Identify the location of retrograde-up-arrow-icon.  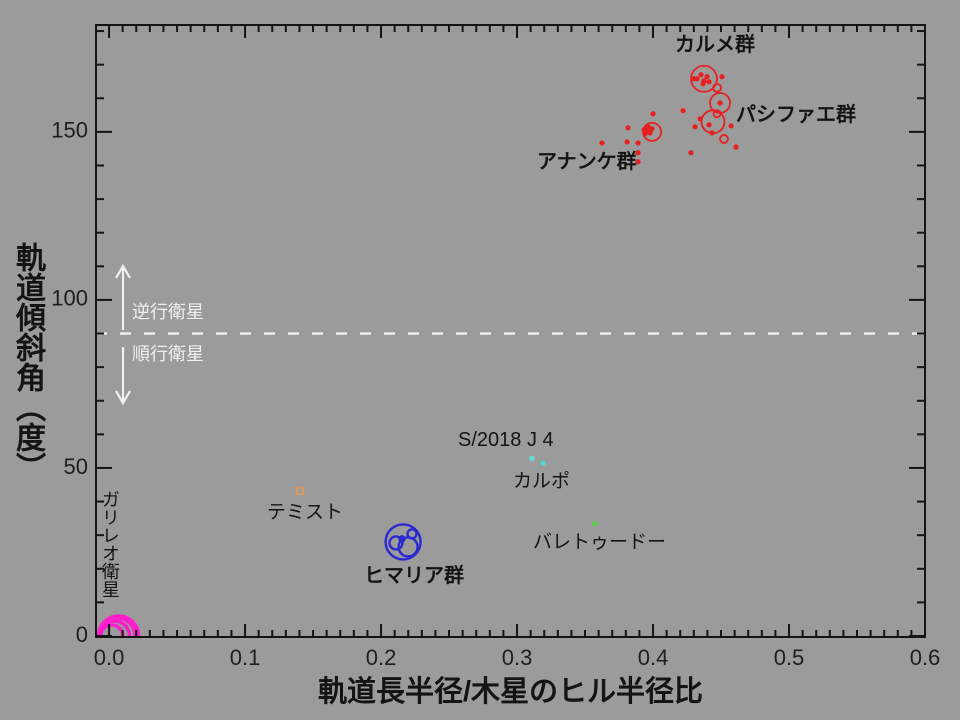
(123, 296).